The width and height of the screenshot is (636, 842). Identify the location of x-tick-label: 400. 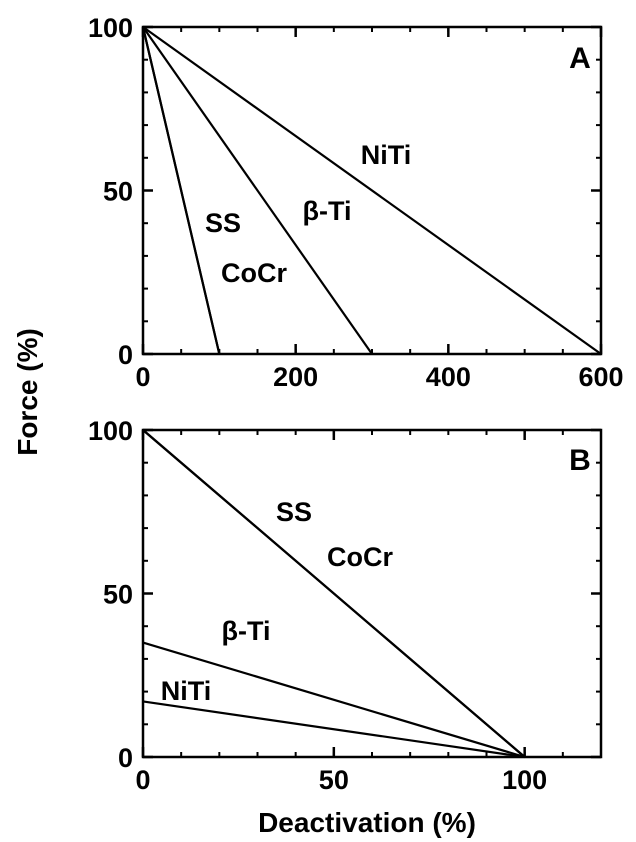
(448, 377).